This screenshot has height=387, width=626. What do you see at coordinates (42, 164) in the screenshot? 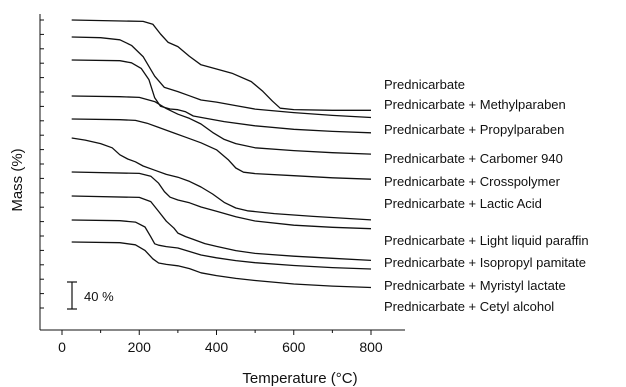
I see `y-axis-minor-ticks` at bounding box center [42, 164].